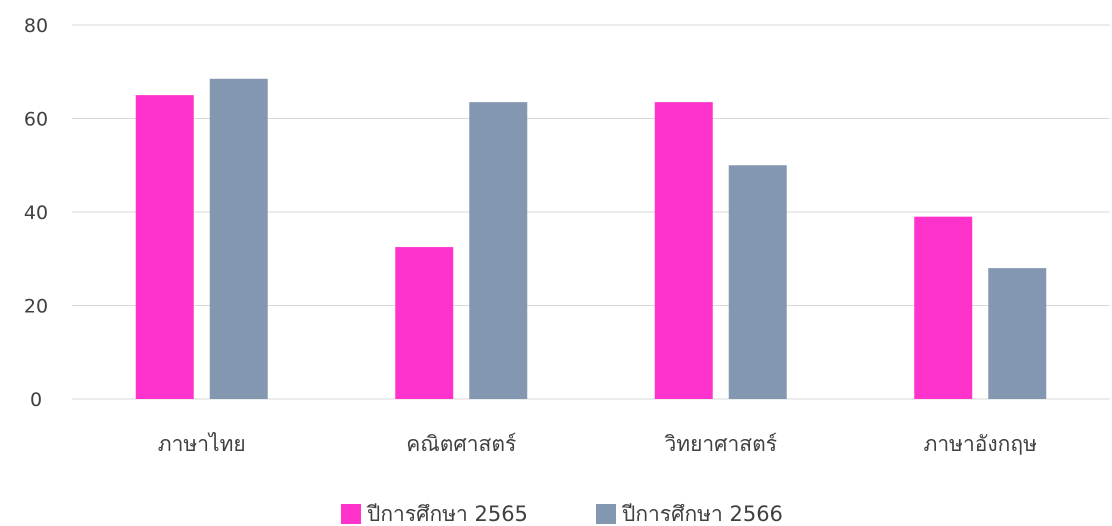 Image resolution: width=1112 pixels, height=526 pixels. Describe the element at coordinates (36, 400) in the screenshot. I see `y-tick-label: 0` at that location.